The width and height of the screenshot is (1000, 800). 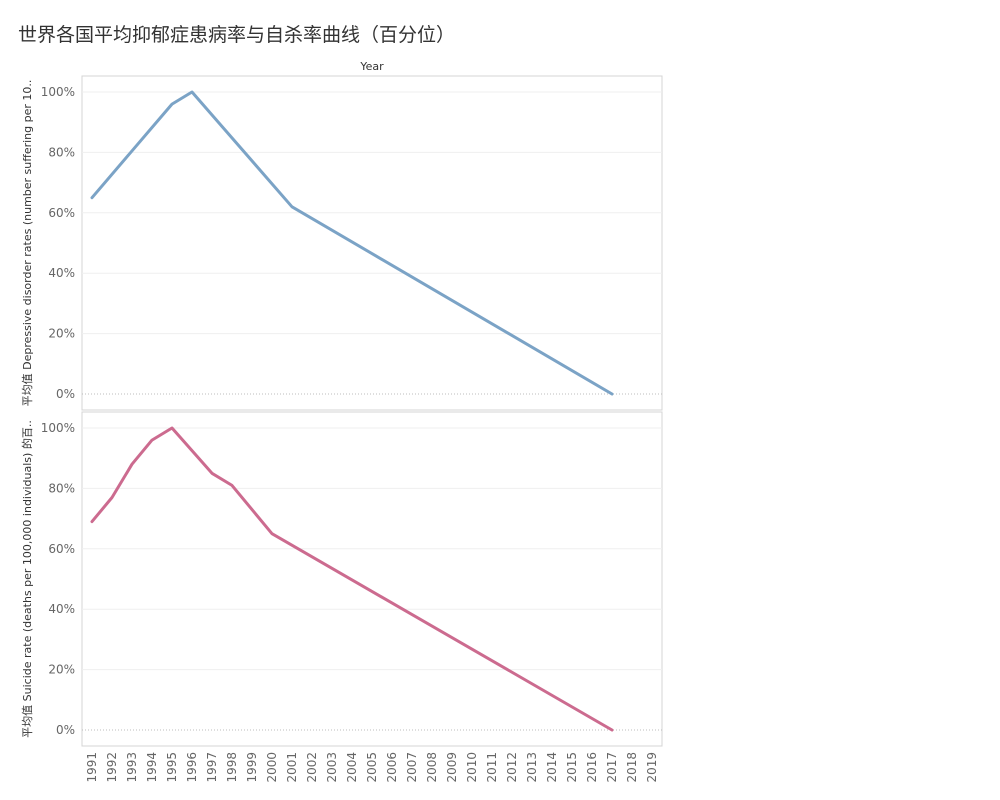 I want to click on x-tick-label: 1996, so click(x=192, y=767).